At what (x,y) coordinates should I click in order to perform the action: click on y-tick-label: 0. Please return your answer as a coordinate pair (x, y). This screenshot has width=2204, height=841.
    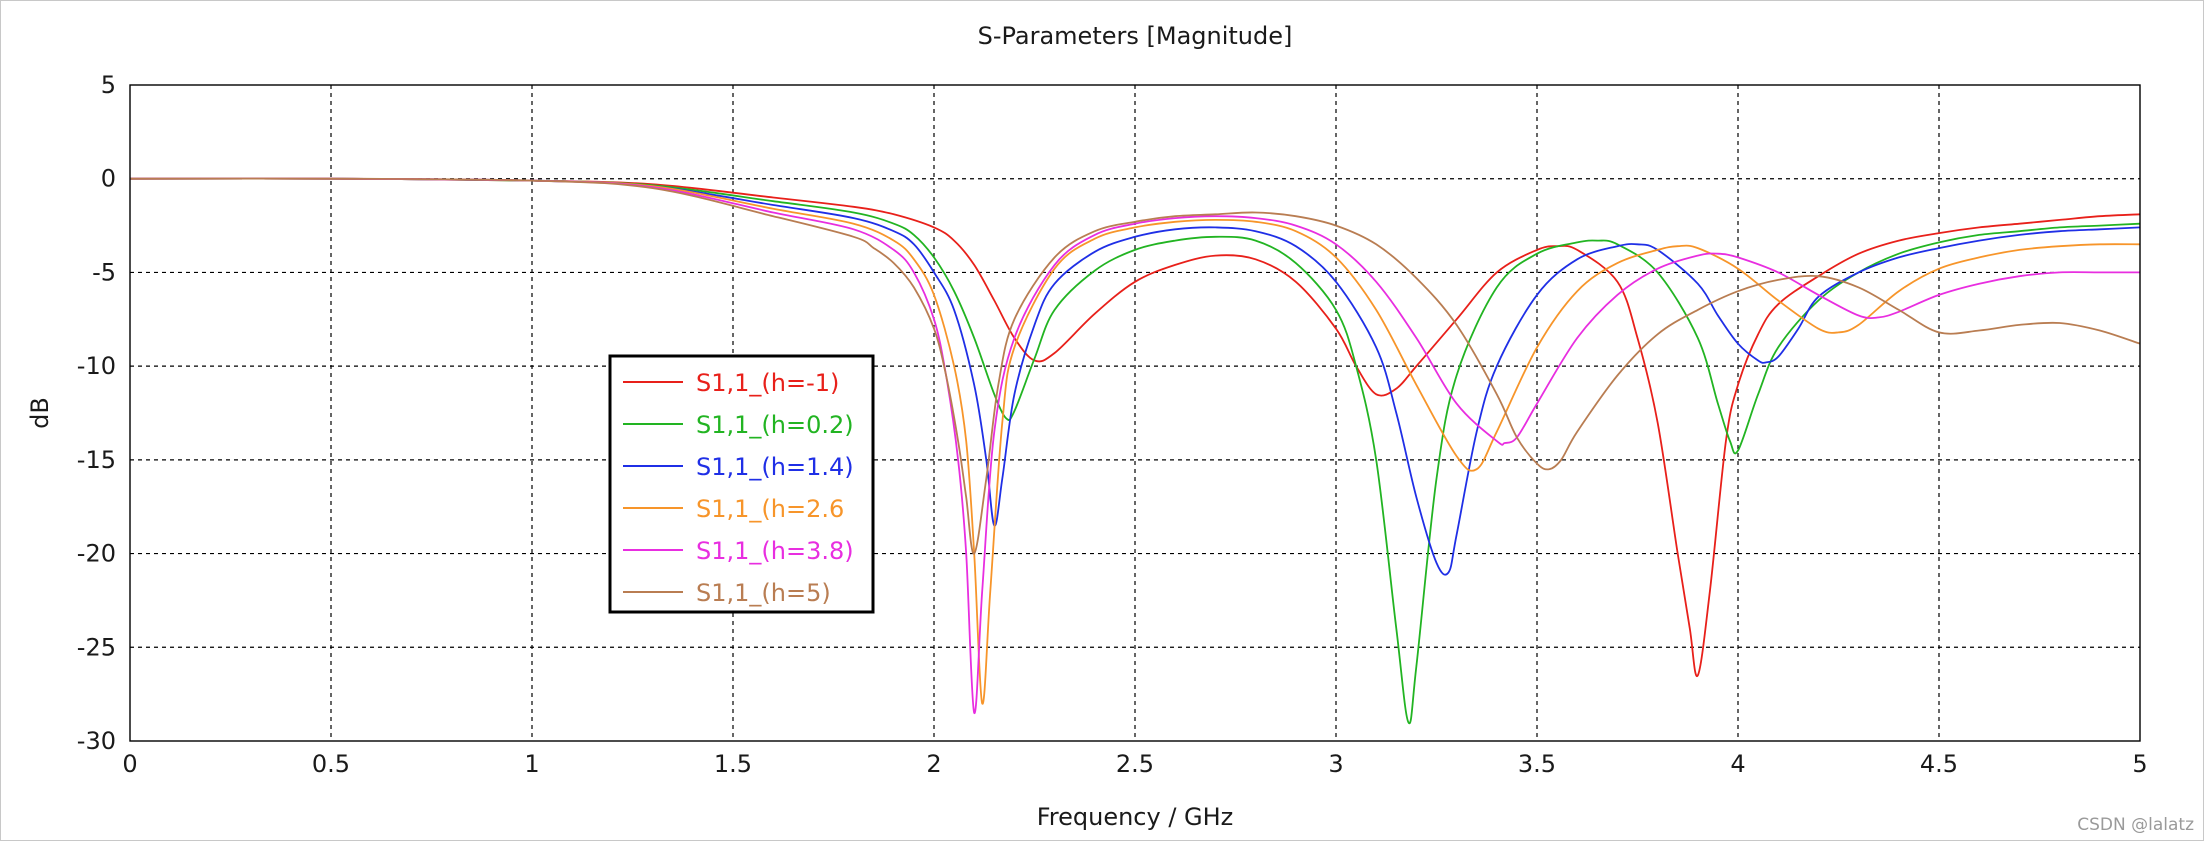
    Looking at the image, I should click on (108, 179).